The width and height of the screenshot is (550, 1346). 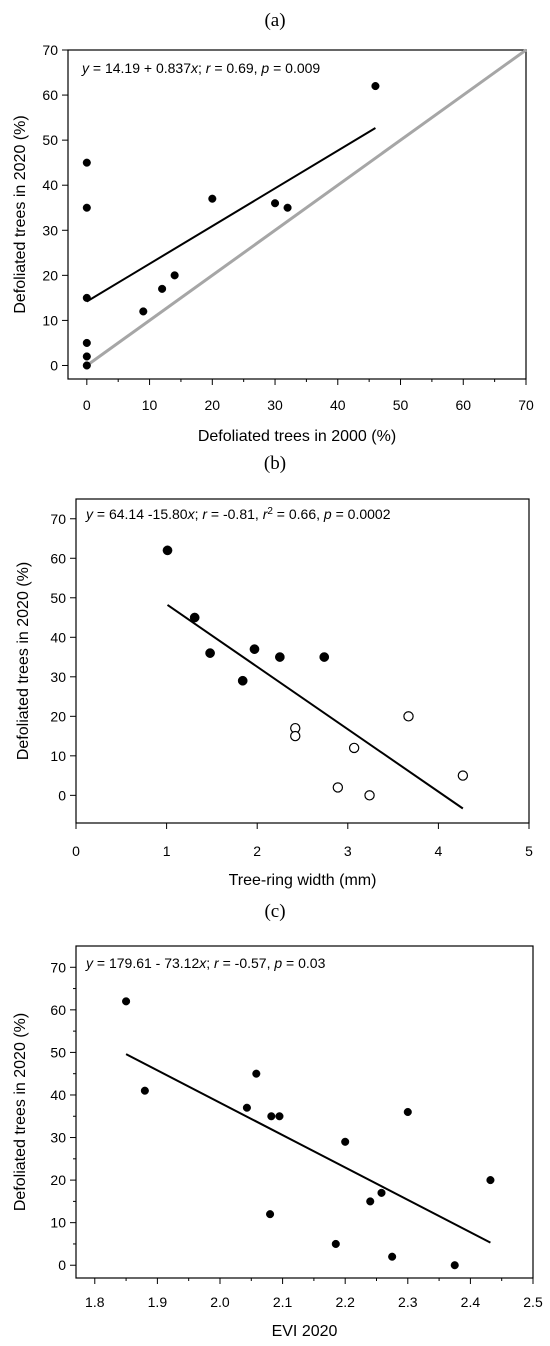 I want to click on x-tick-label: 2.0, so click(x=220, y=1302).